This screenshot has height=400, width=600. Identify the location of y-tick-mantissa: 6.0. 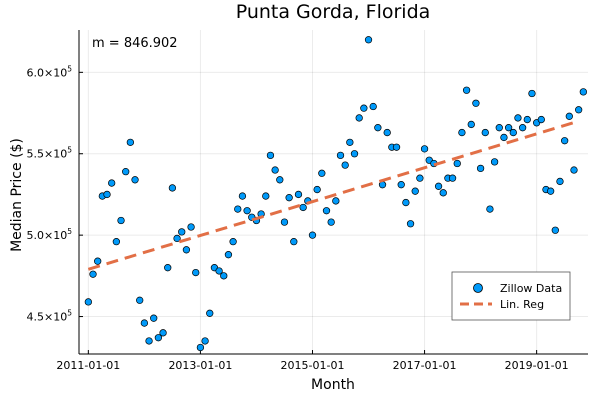
(36, 72).